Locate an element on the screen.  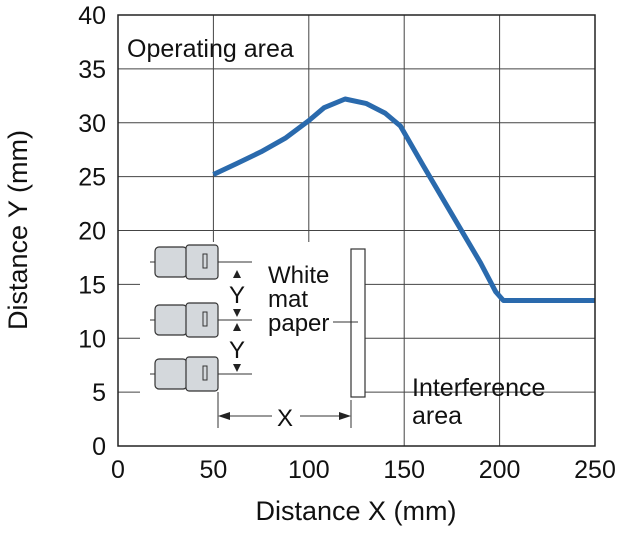
inset-dim-y2: Y is located at coordinates (237, 350).